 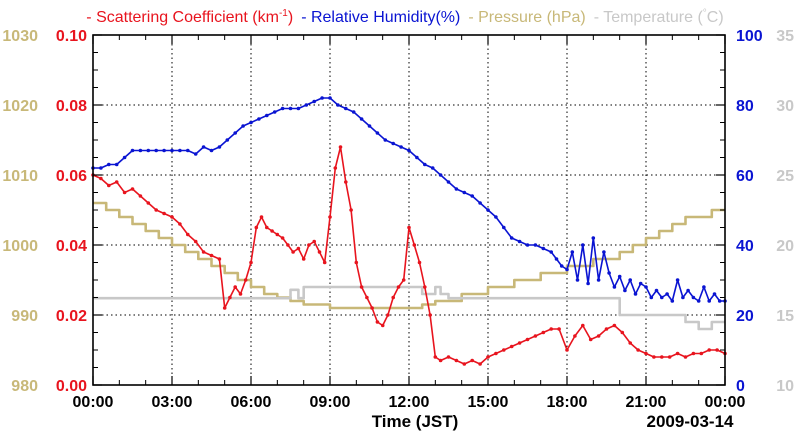 What do you see at coordinates (745, 246) in the screenshot?
I see `humidity-tick-label: 40` at bounding box center [745, 246].